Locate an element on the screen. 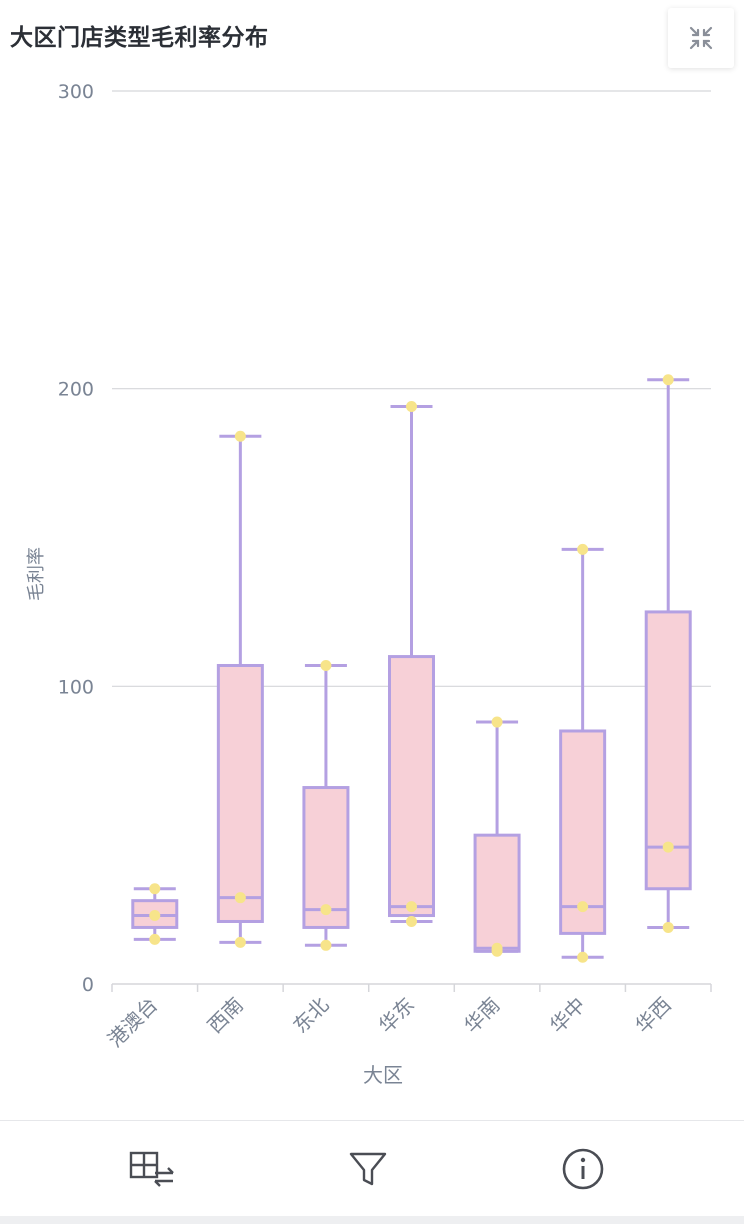  x-tick-label: 东北 is located at coordinates (310, 1015).